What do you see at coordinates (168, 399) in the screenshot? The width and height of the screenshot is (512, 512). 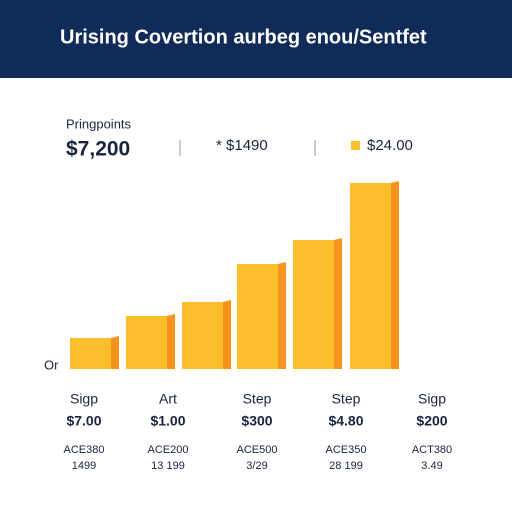 I see `column-name: Art` at bounding box center [168, 399].